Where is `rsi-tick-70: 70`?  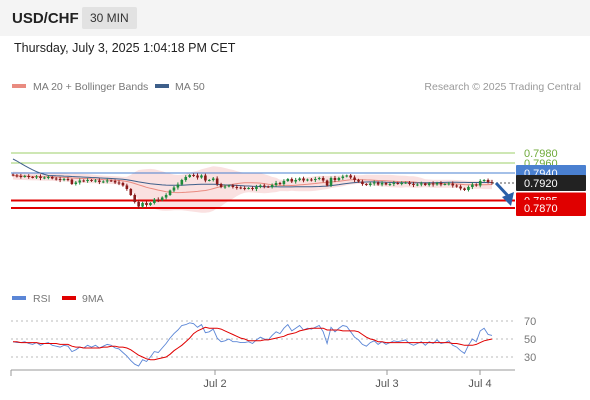 rsi-tick-70: 70 is located at coordinates (530, 322).